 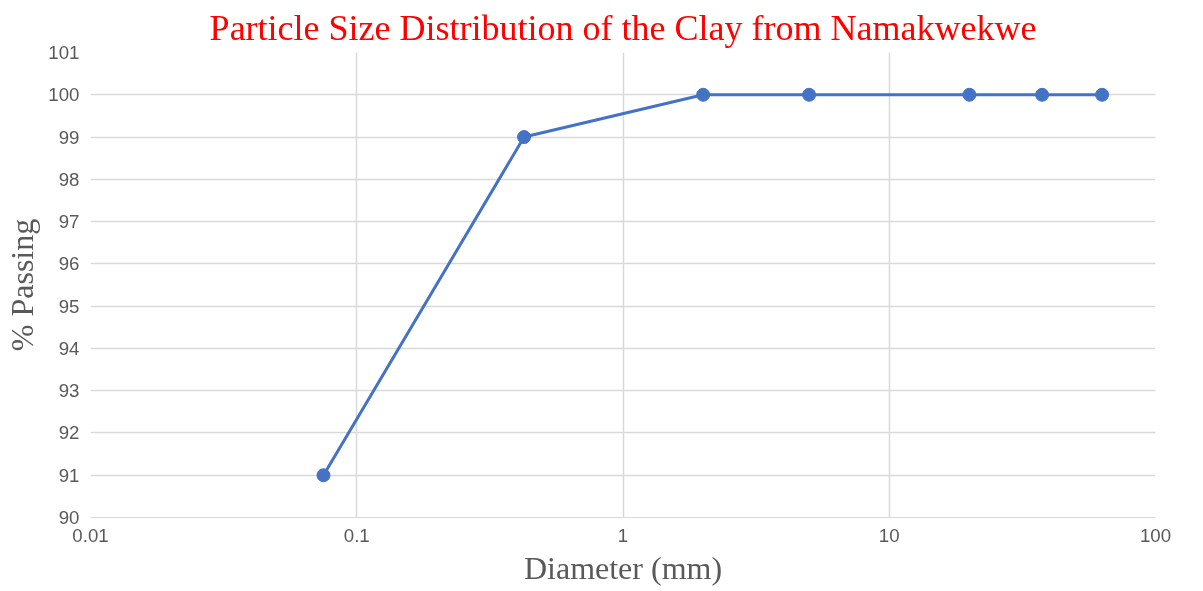 I want to click on x-tick-label: 10, so click(x=889, y=535).